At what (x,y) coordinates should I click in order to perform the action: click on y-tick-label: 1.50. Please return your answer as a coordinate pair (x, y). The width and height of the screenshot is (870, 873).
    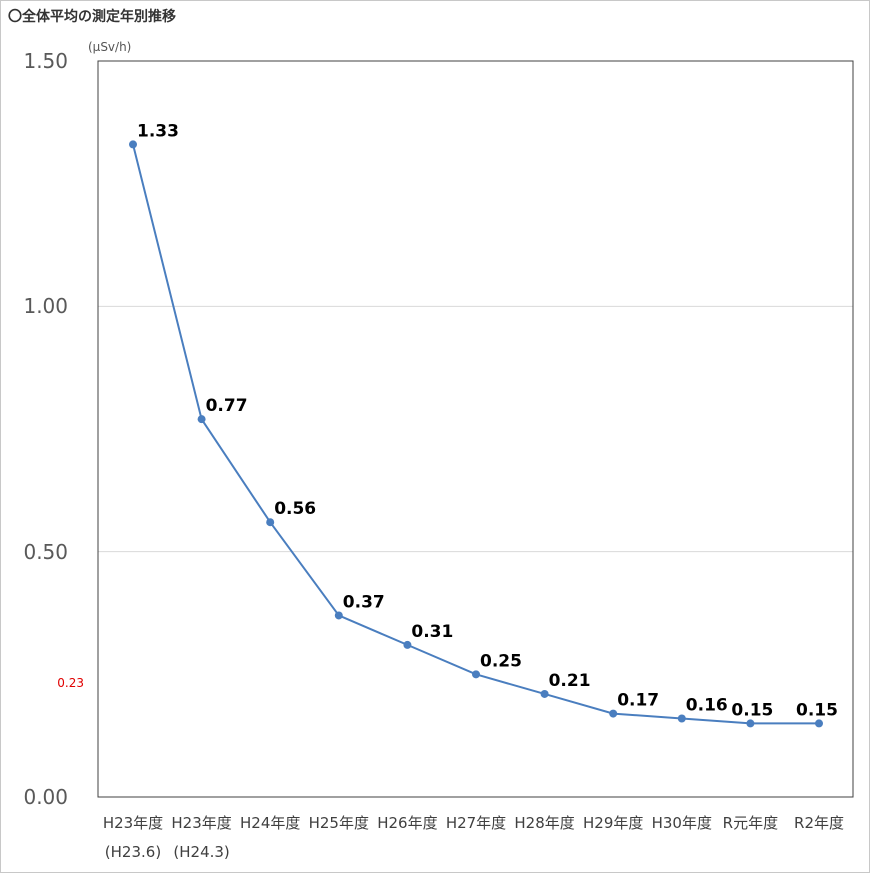
    Looking at the image, I should click on (45, 61).